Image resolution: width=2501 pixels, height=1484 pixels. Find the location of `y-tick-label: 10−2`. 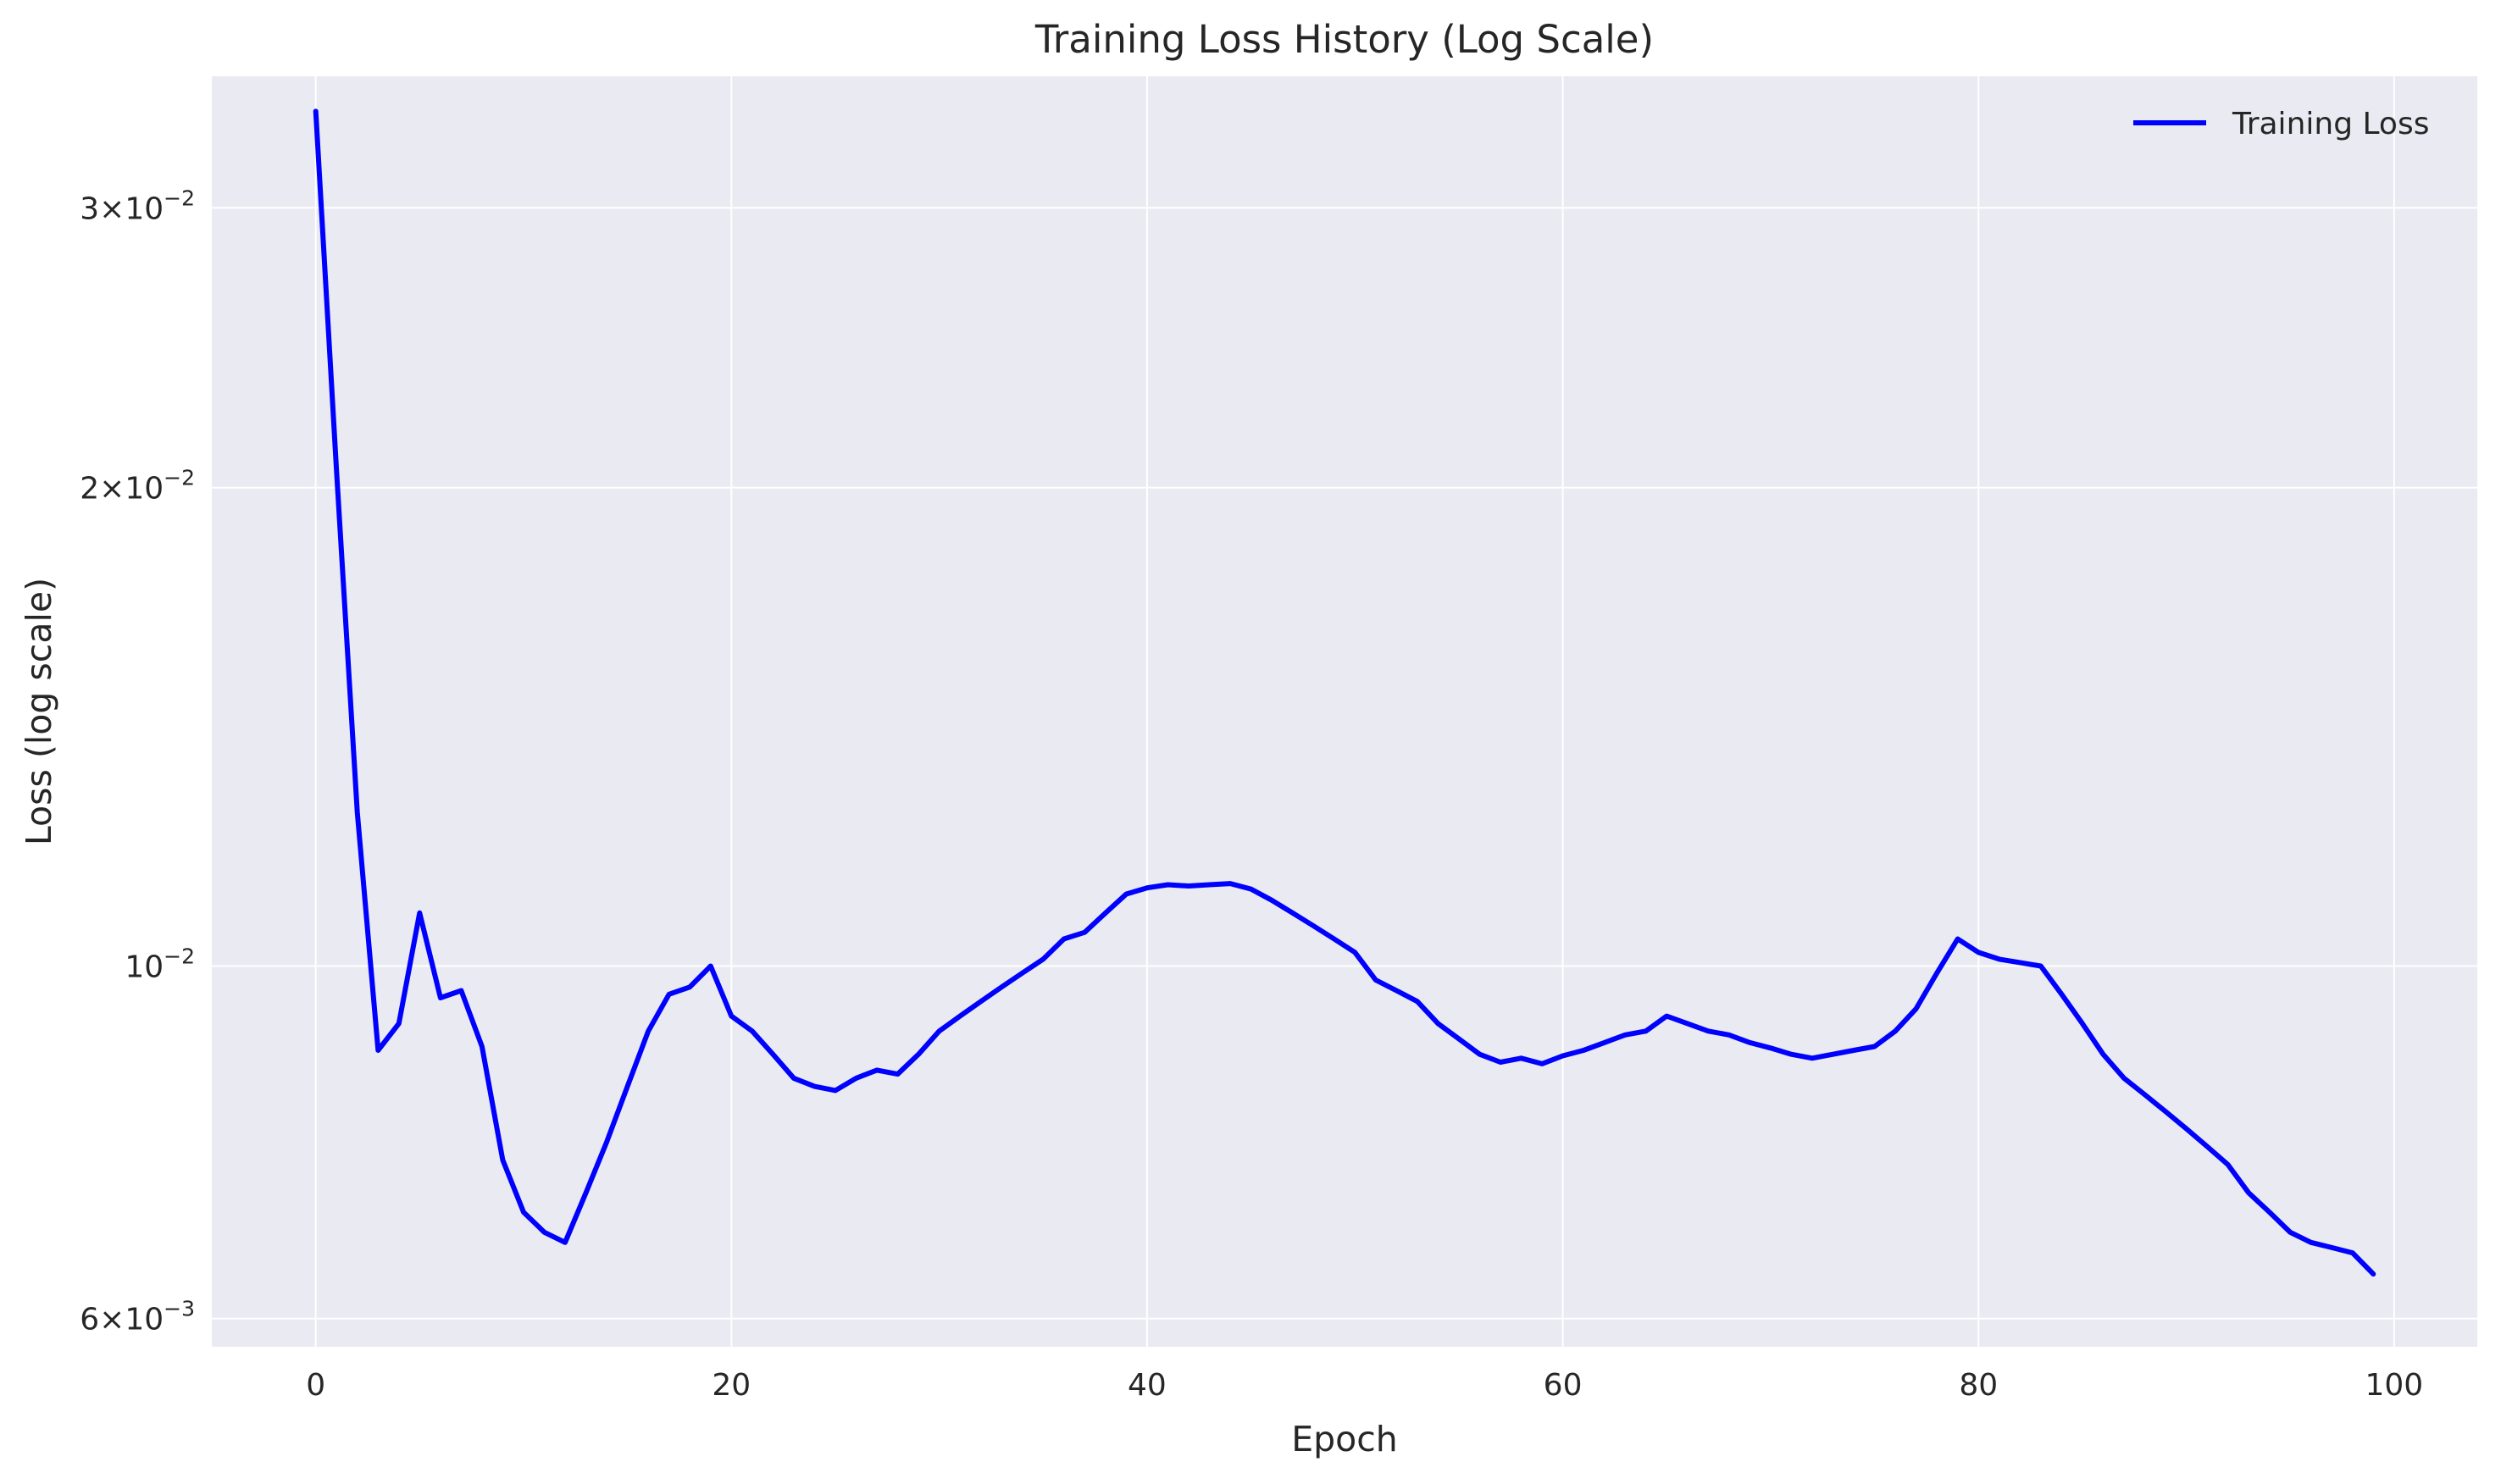

y-tick-label: 10−2 is located at coordinates (160, 964).